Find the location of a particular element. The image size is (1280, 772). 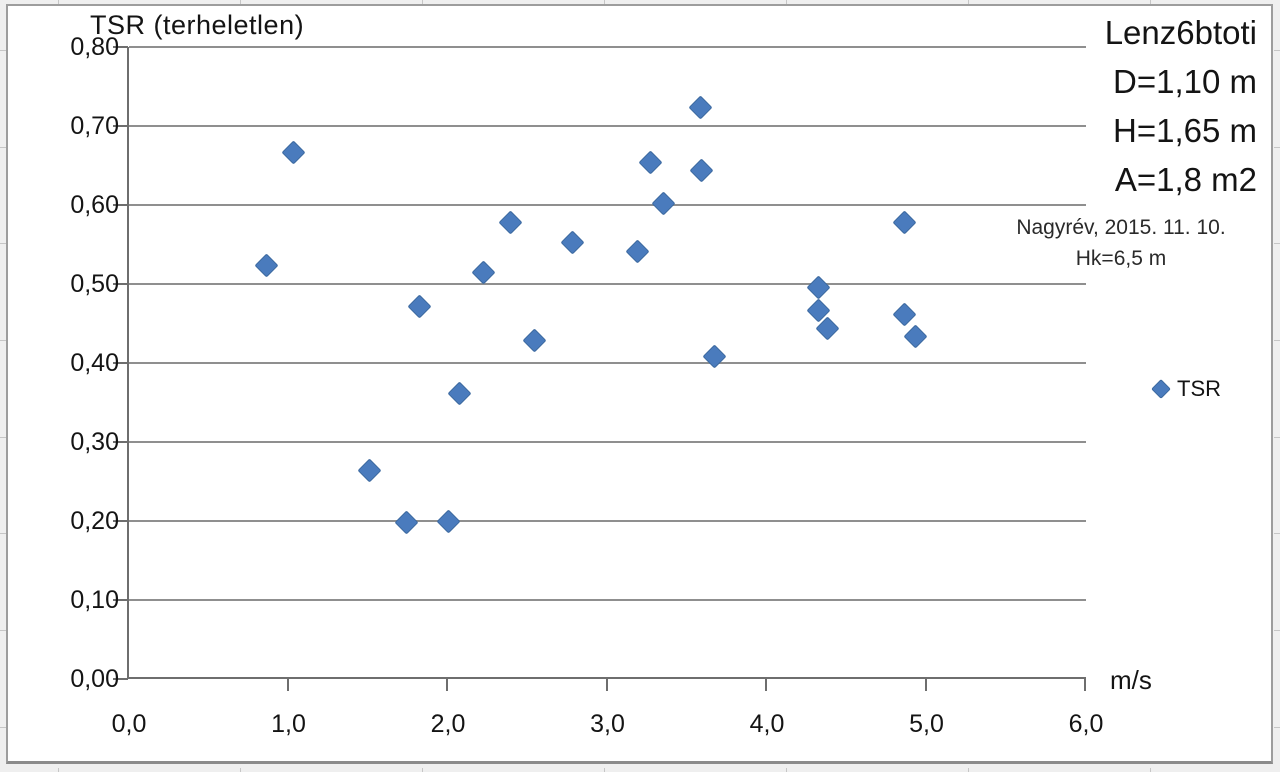

x-axis-tick-label: 0,0 is located at coordinates (129, 724).